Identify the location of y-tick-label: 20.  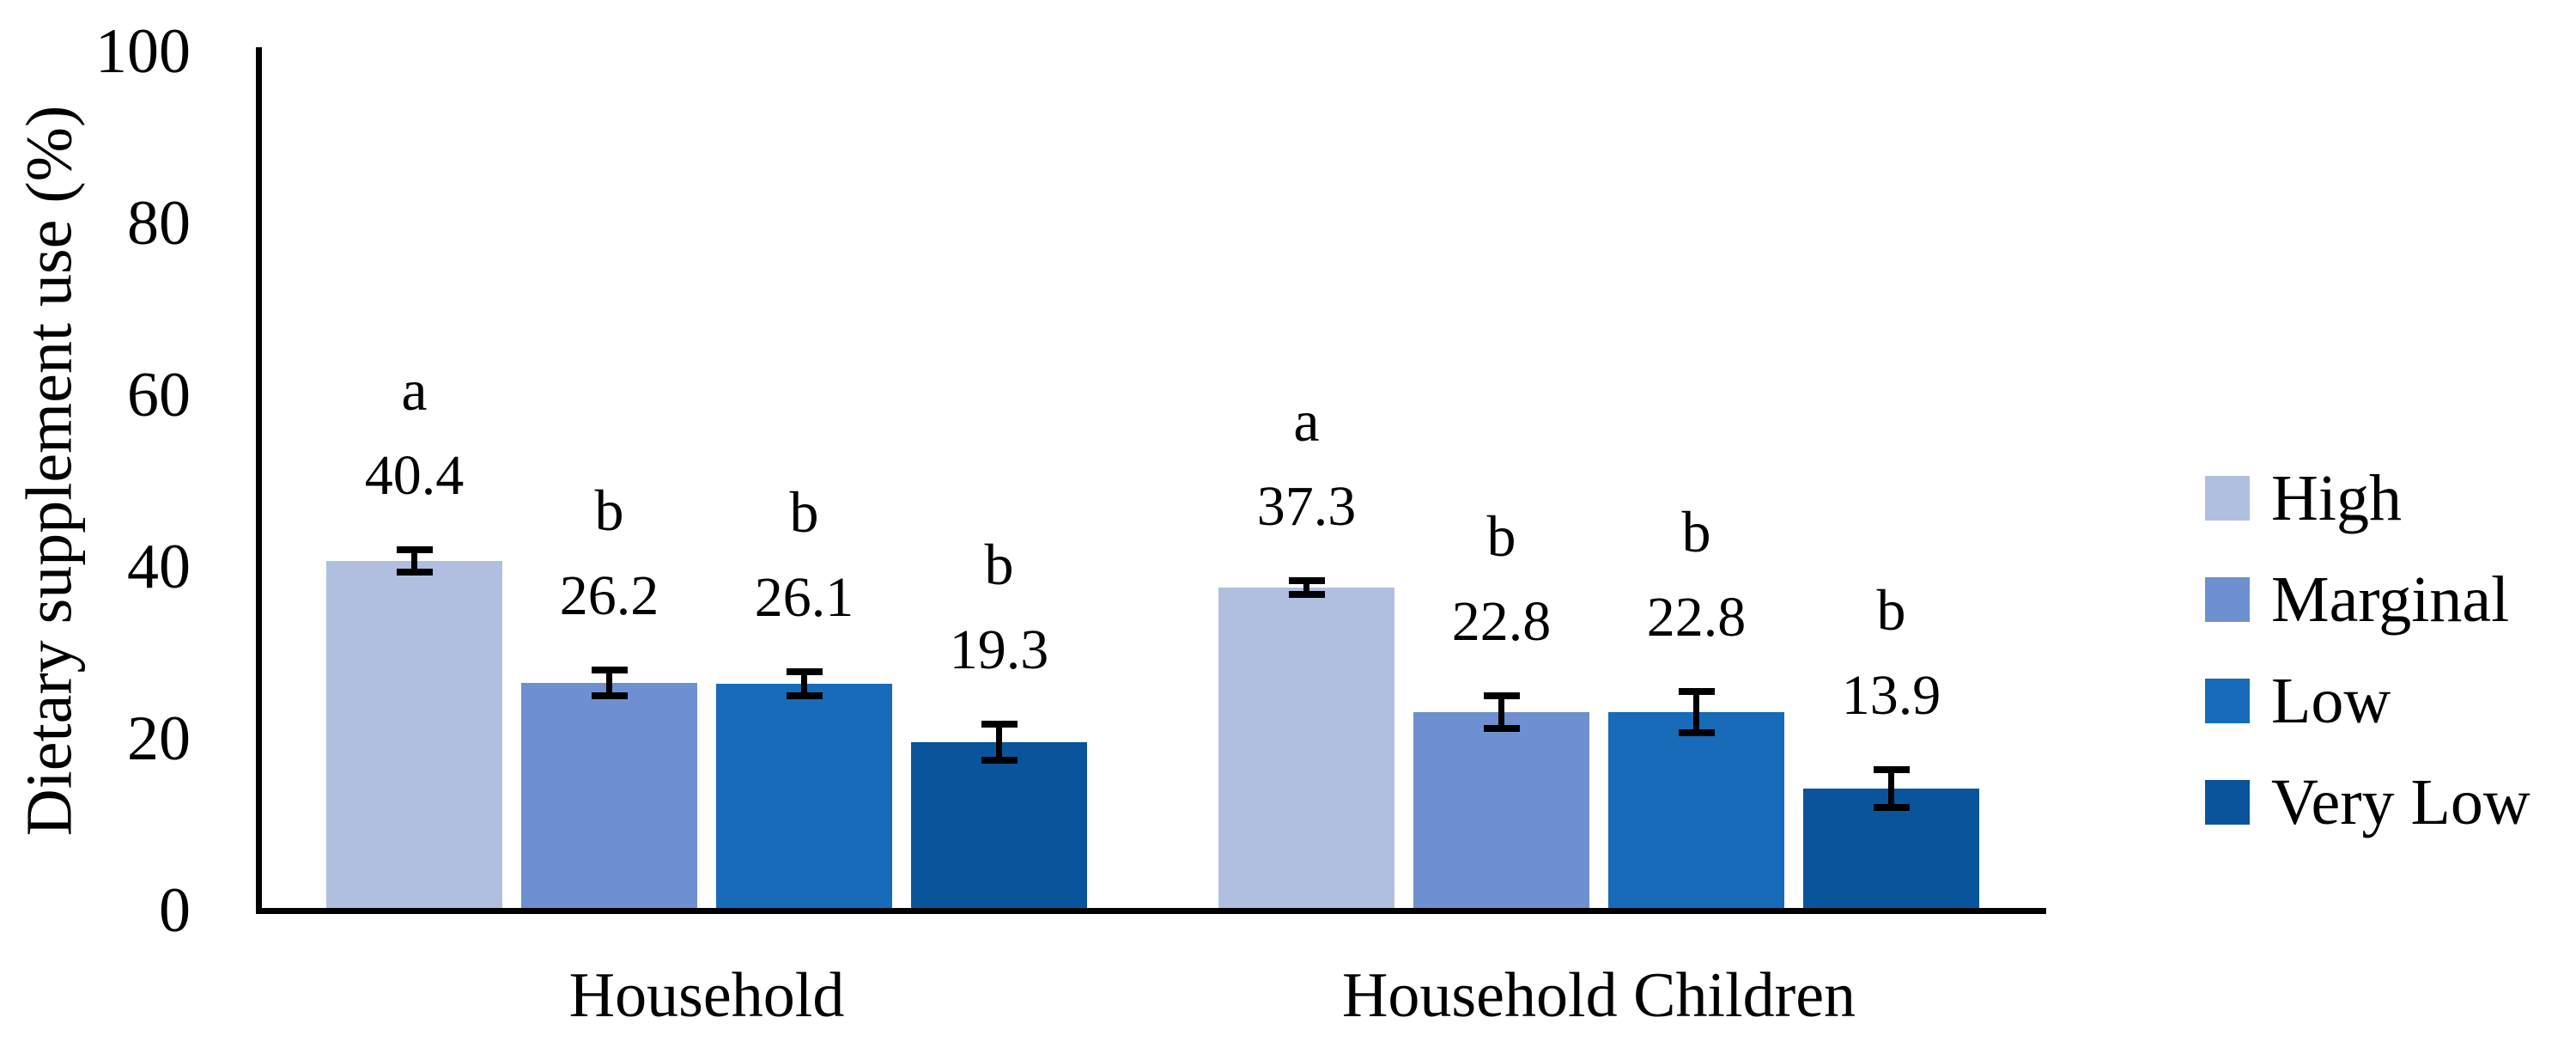
(159, 739).